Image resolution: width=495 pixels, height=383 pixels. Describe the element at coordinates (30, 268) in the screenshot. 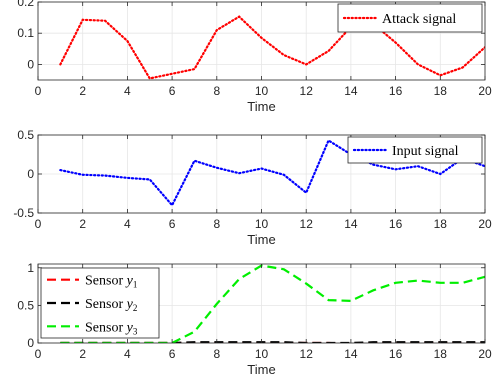

I see `y-tick-label: 1` at that location.